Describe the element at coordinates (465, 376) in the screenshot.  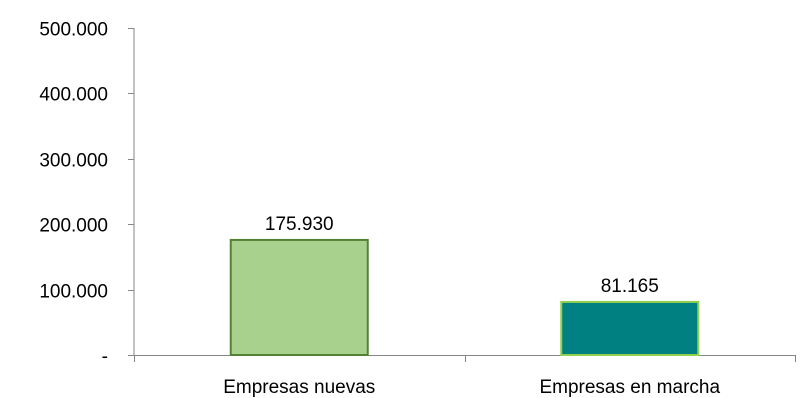
I see `x-axis: Empresas nuevas Empresas en marcha` at that location.